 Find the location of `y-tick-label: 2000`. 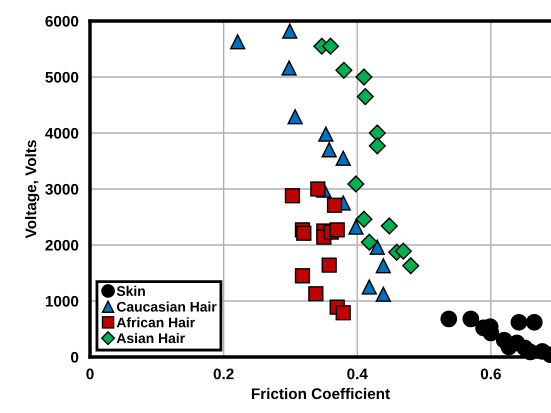

y-tick-label: 2000 is located at coordinates (61, 245).